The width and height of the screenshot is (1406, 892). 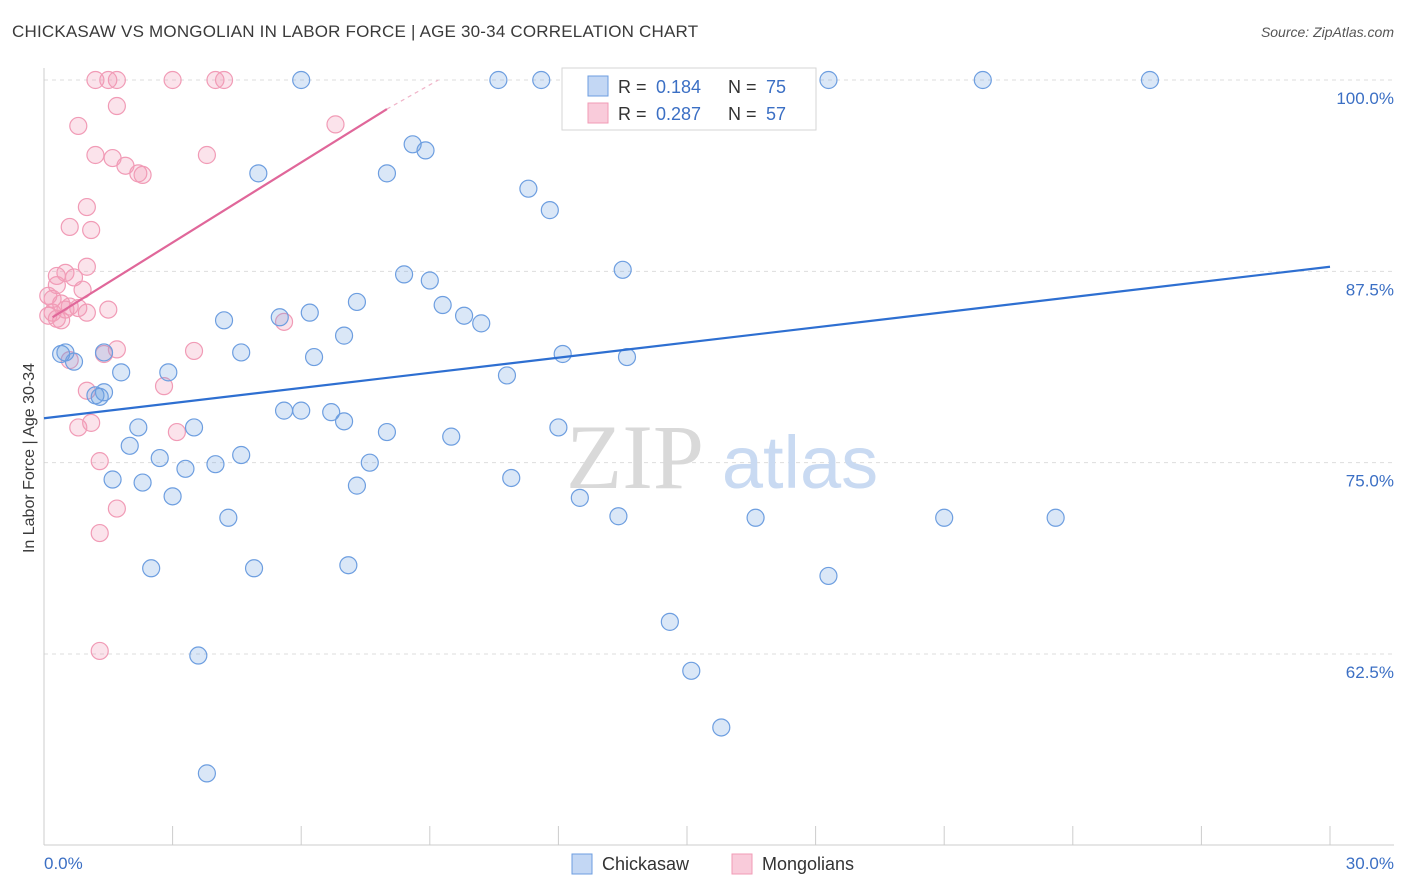 I want to click on mongolians-trend-line, so click(x=219, y=213).